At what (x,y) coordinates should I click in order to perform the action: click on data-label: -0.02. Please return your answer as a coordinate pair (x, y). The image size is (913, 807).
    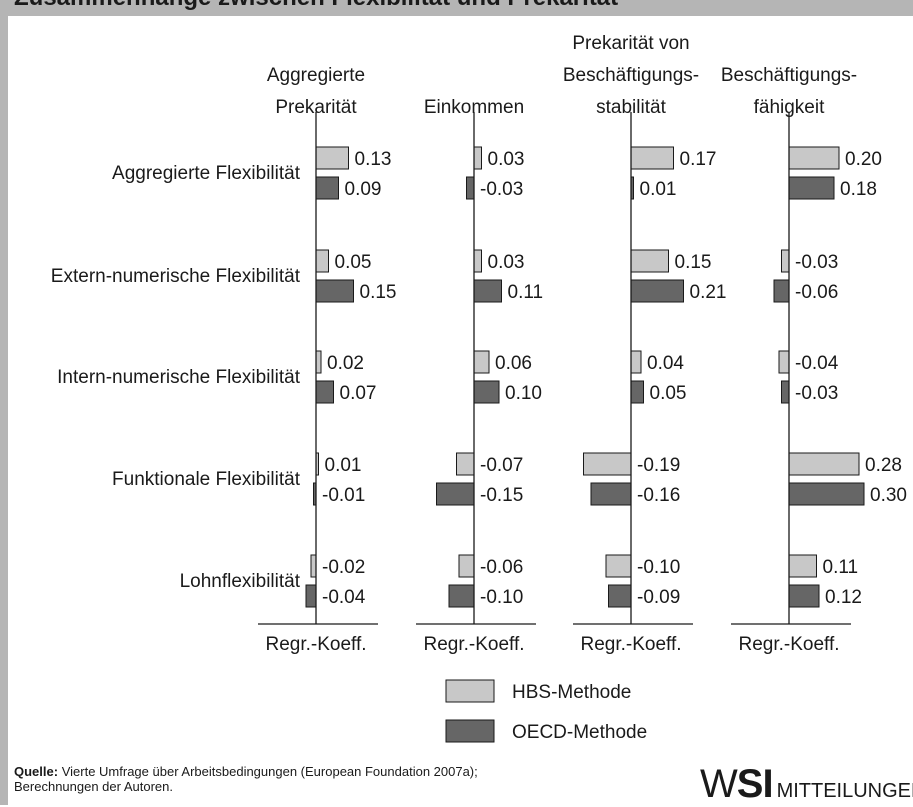
    Looking at the image, I should click on (343, 567).